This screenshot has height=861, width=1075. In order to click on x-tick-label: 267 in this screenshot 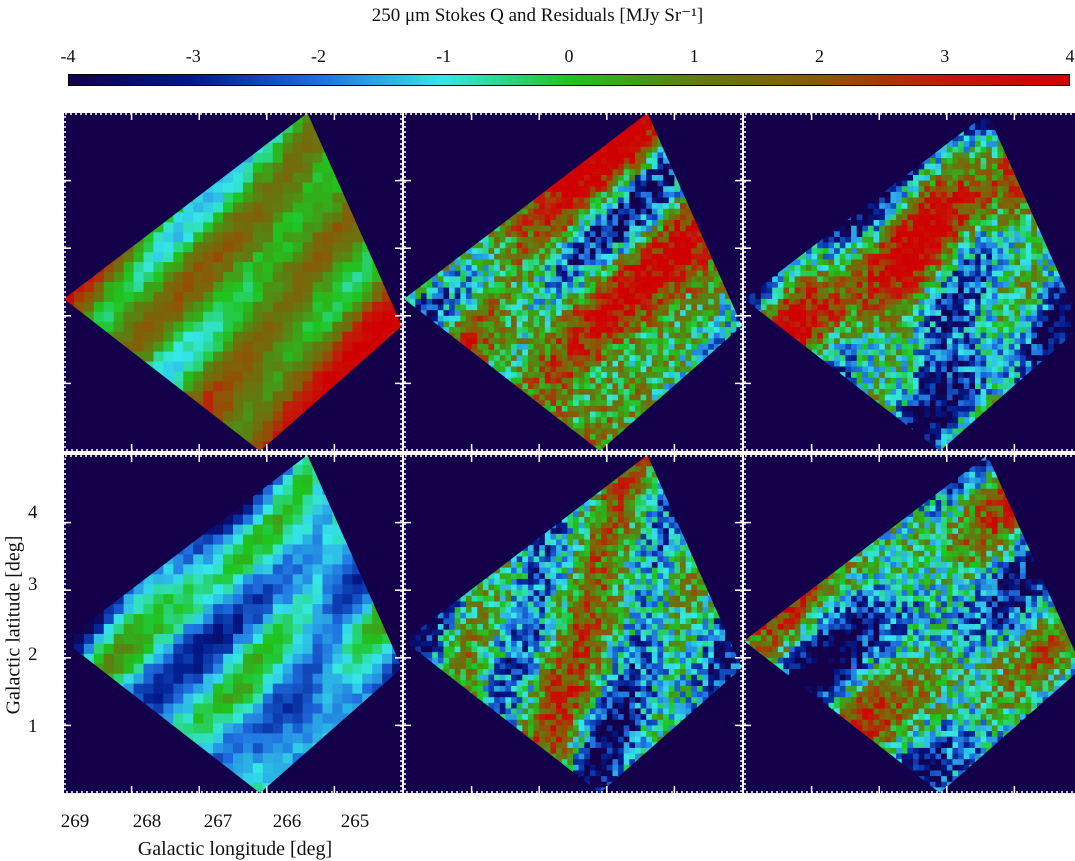, I will do `click(218, 822)`.